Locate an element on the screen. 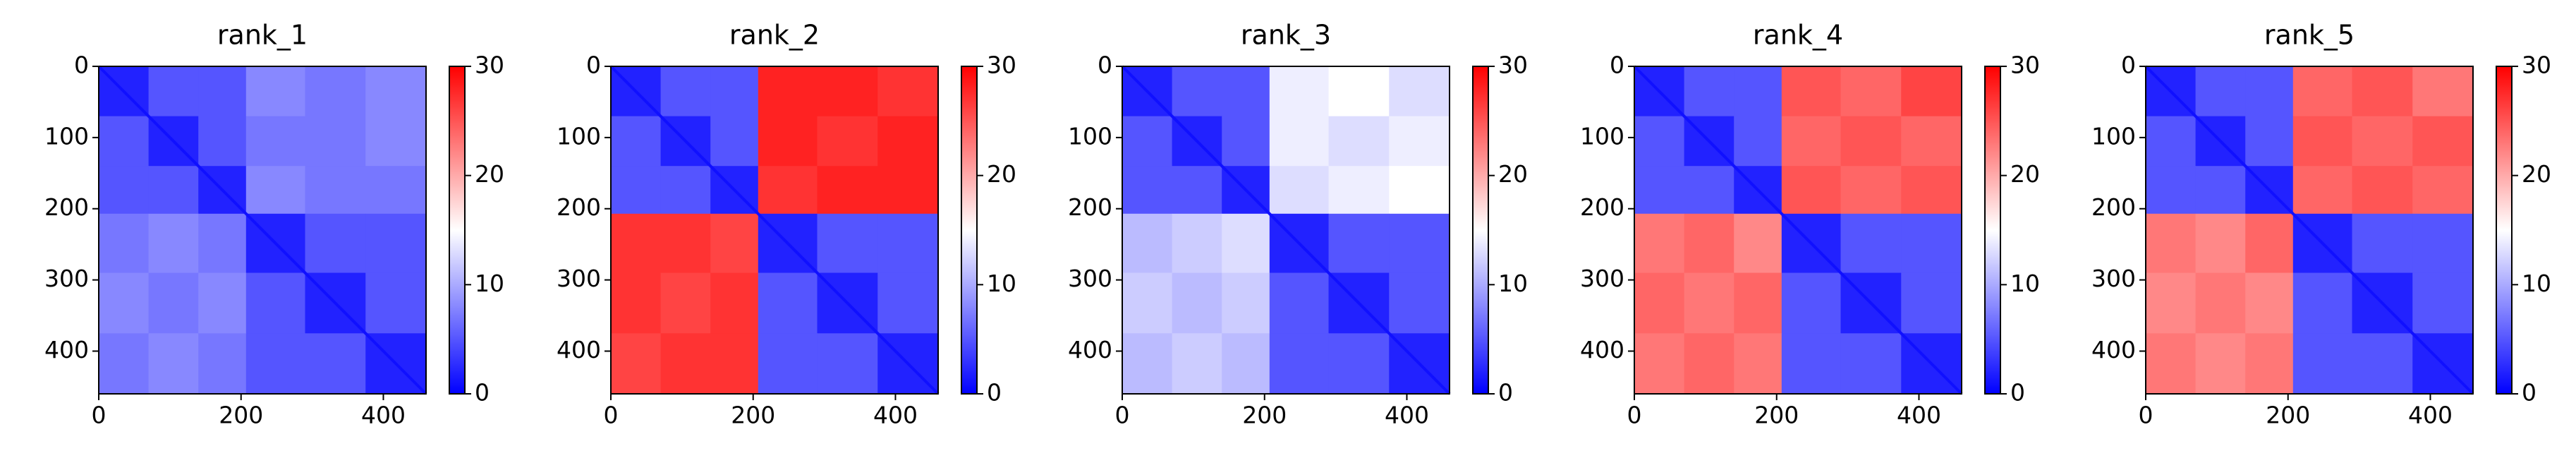 Image resolution: width=2576 pixels, height=463 pixels. y-tick-label: 0 is located at coordinates (81, 65).